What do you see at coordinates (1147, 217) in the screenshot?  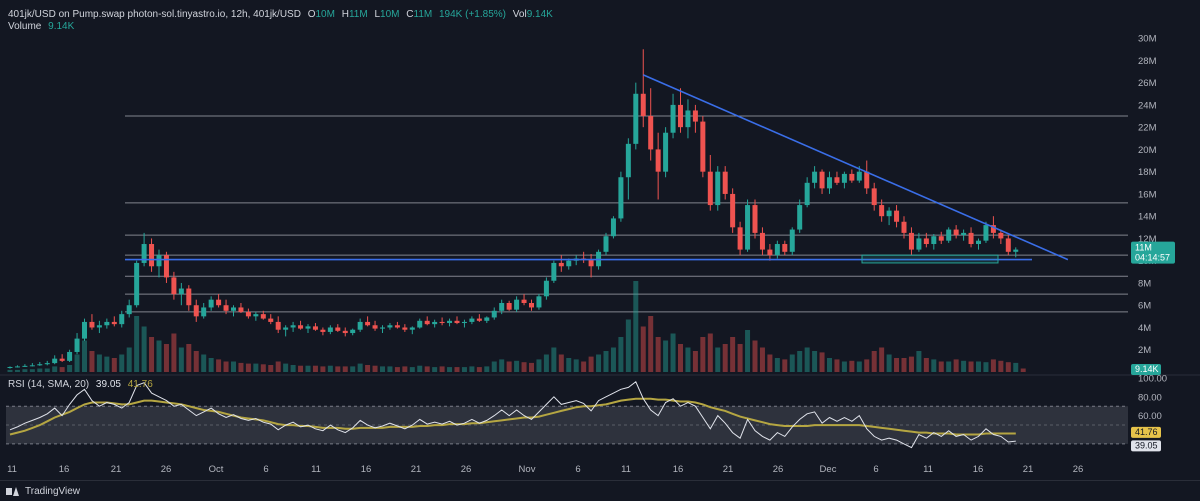 I see `price-axis-label: 14M` at bounding box center [1147, 217].